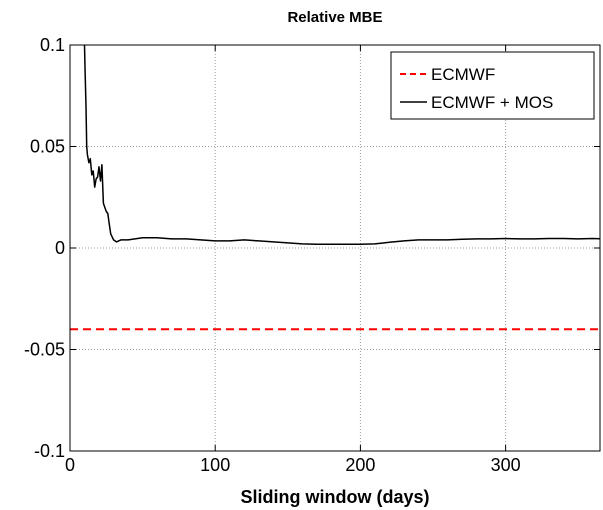 The width and height of the screenshot is (603, 510). Describe the element at coordinates (52, 45) in the screenshot. I see `y-tick-label: 0.1` at that location.